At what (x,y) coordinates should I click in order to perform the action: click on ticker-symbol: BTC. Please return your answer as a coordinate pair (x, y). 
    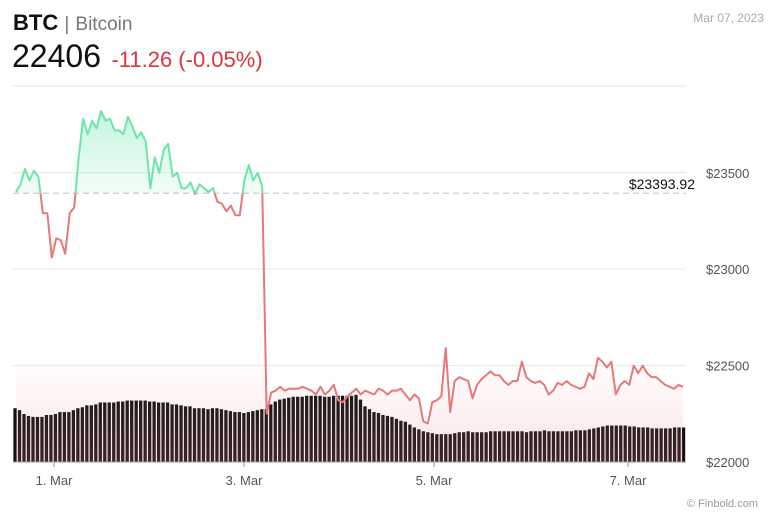
    Looking at the image, I should click on (36, 22).